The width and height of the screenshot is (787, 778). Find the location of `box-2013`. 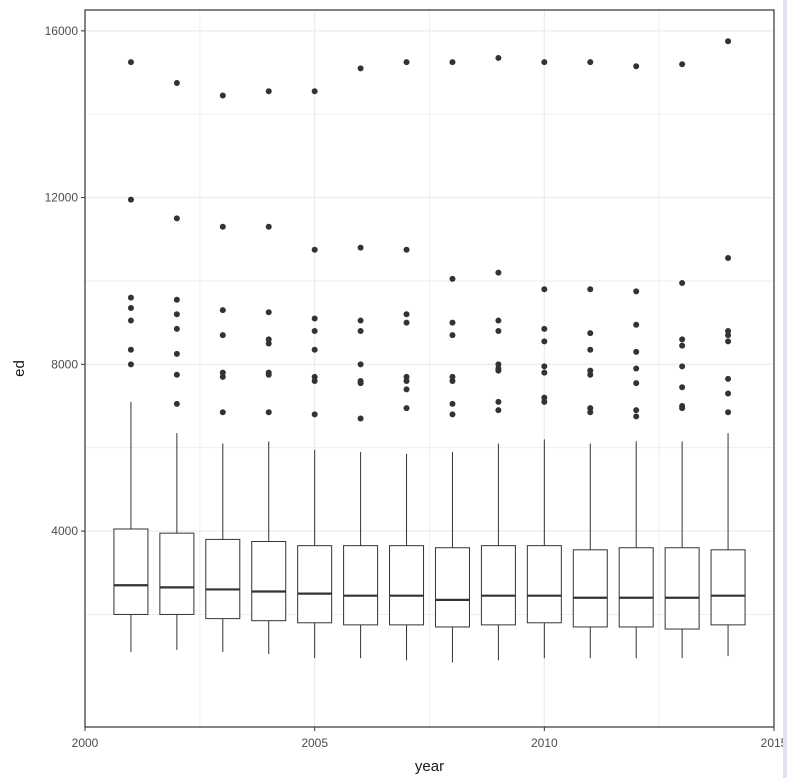

box-2013 is located at coordinates (682, 360).